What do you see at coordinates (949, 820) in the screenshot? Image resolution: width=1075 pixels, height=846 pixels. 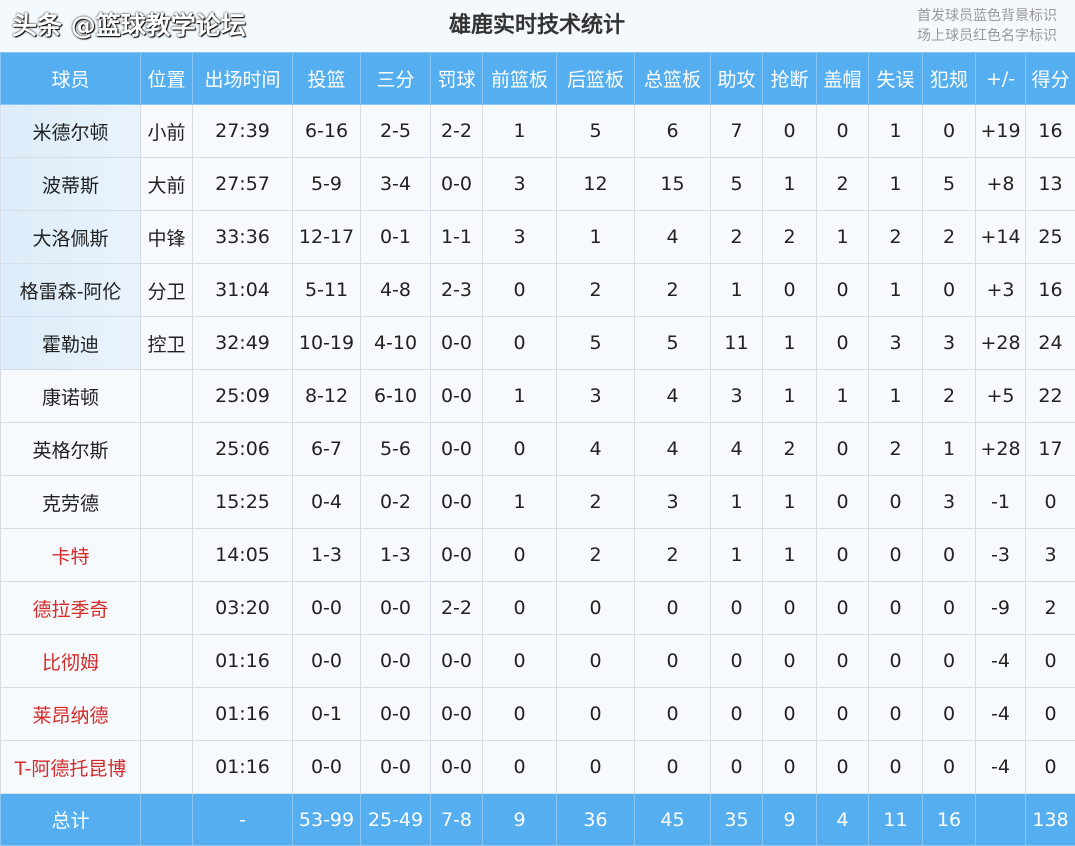 I see `total-cell: 16` at bounding box center [949, 820].